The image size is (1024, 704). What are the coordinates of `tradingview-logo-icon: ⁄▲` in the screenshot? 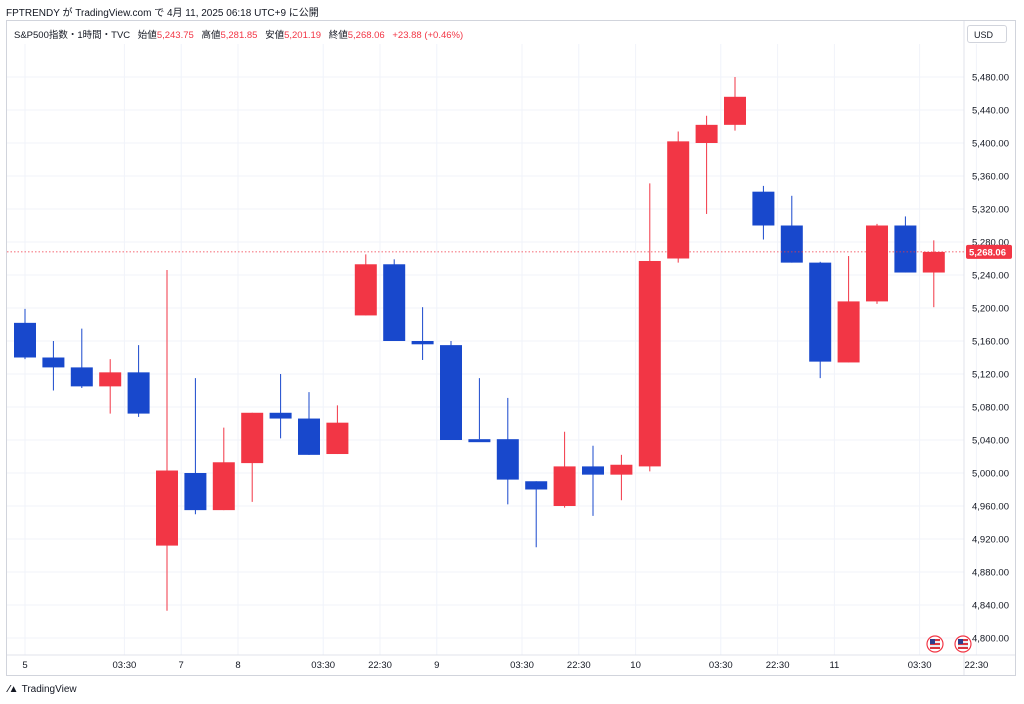 It's located at (13, 689).